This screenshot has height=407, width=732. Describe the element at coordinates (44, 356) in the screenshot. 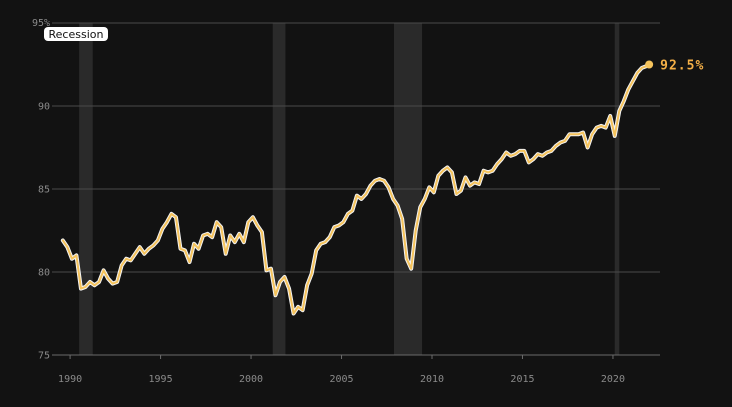

I see `y-tick-label-75: 75` at that location.